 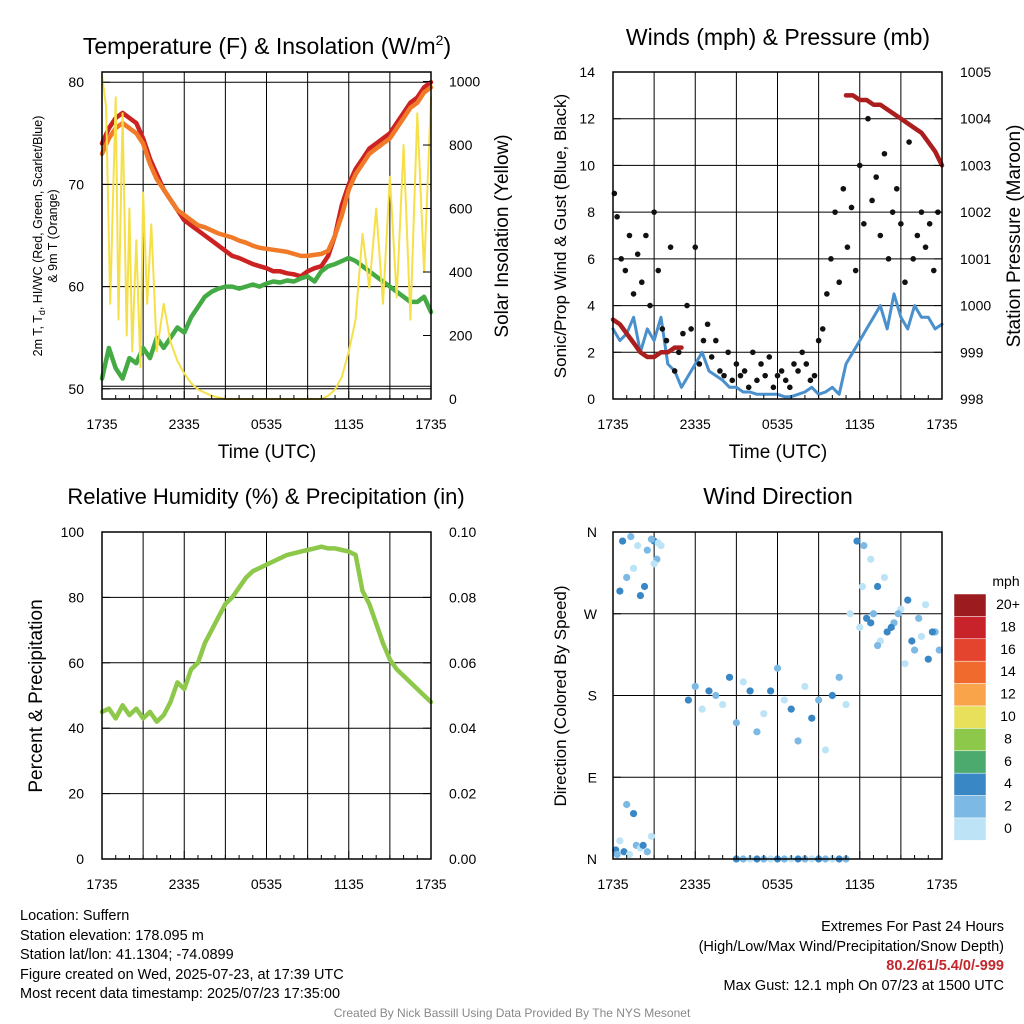 I want to click on legend-label: 16, so click(x=1008, y=649).